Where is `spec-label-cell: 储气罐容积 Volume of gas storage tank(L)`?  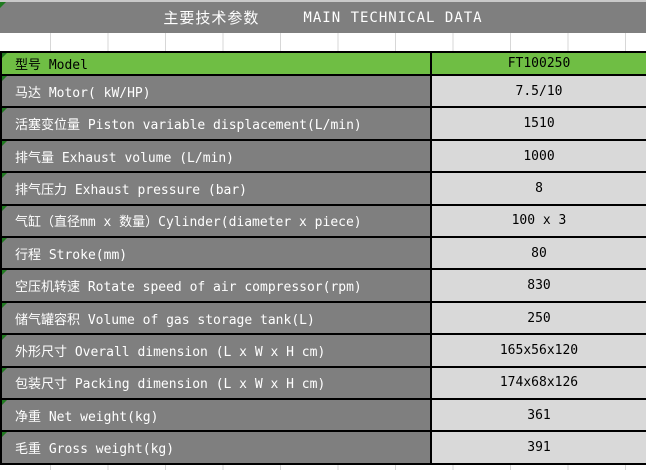 spec-label-cell: 储气罐容积 Volume of gas storage tank(L) is located at coordinates (216, 318).